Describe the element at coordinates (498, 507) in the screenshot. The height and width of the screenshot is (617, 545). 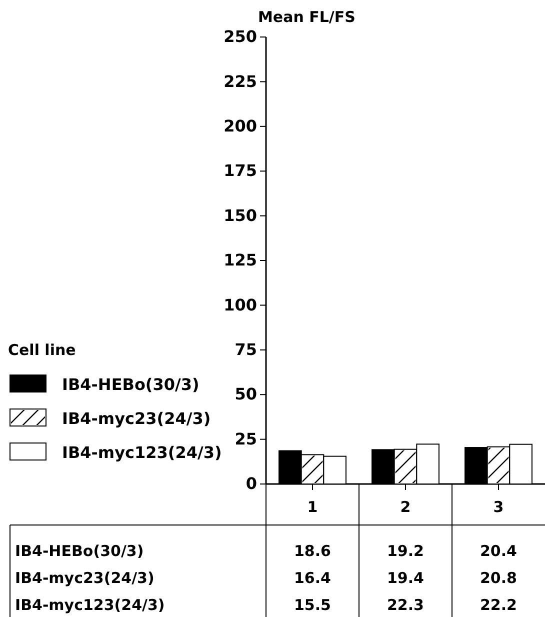
I see `x-tick-label: 3` at that location.